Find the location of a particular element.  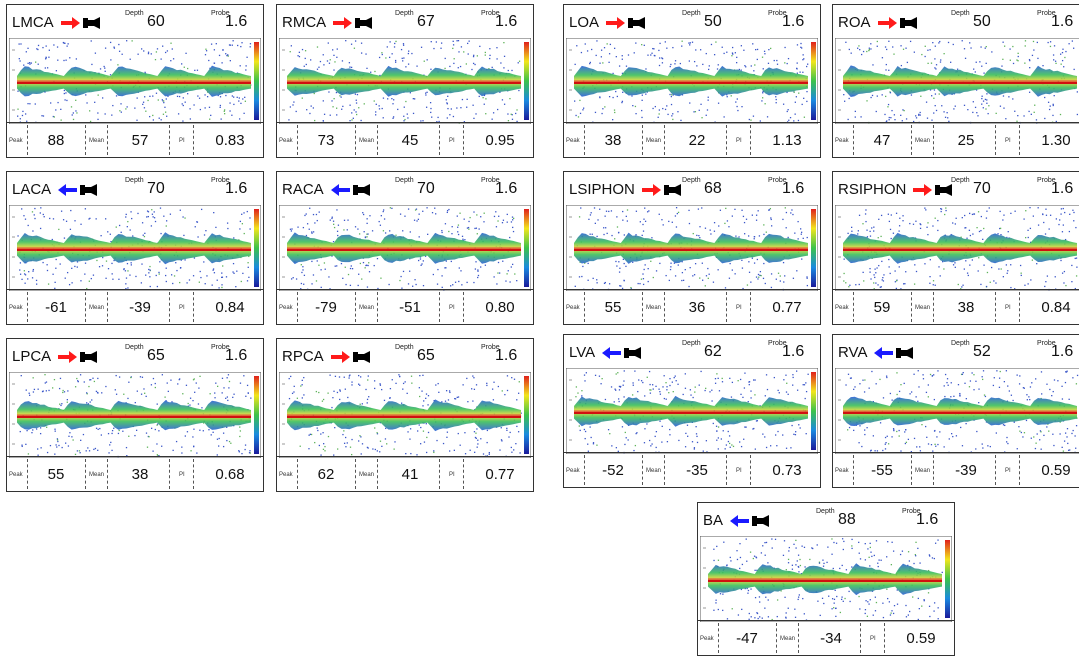

panel-header: LSIPHONDepth68Probe1.6 is located at coordinates (692, 188).